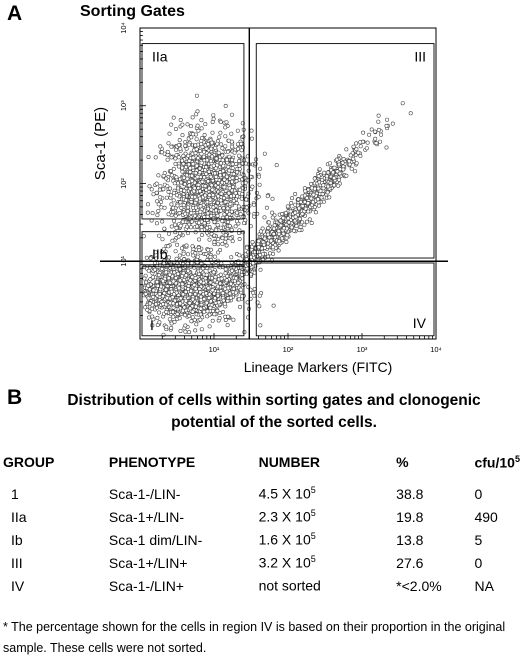 Image resolution: width=520 pixels, height=662 pixels. Describe the element at coordinates (478, 493) in the screenshot. I see `cell-cfu: 0` at that location.